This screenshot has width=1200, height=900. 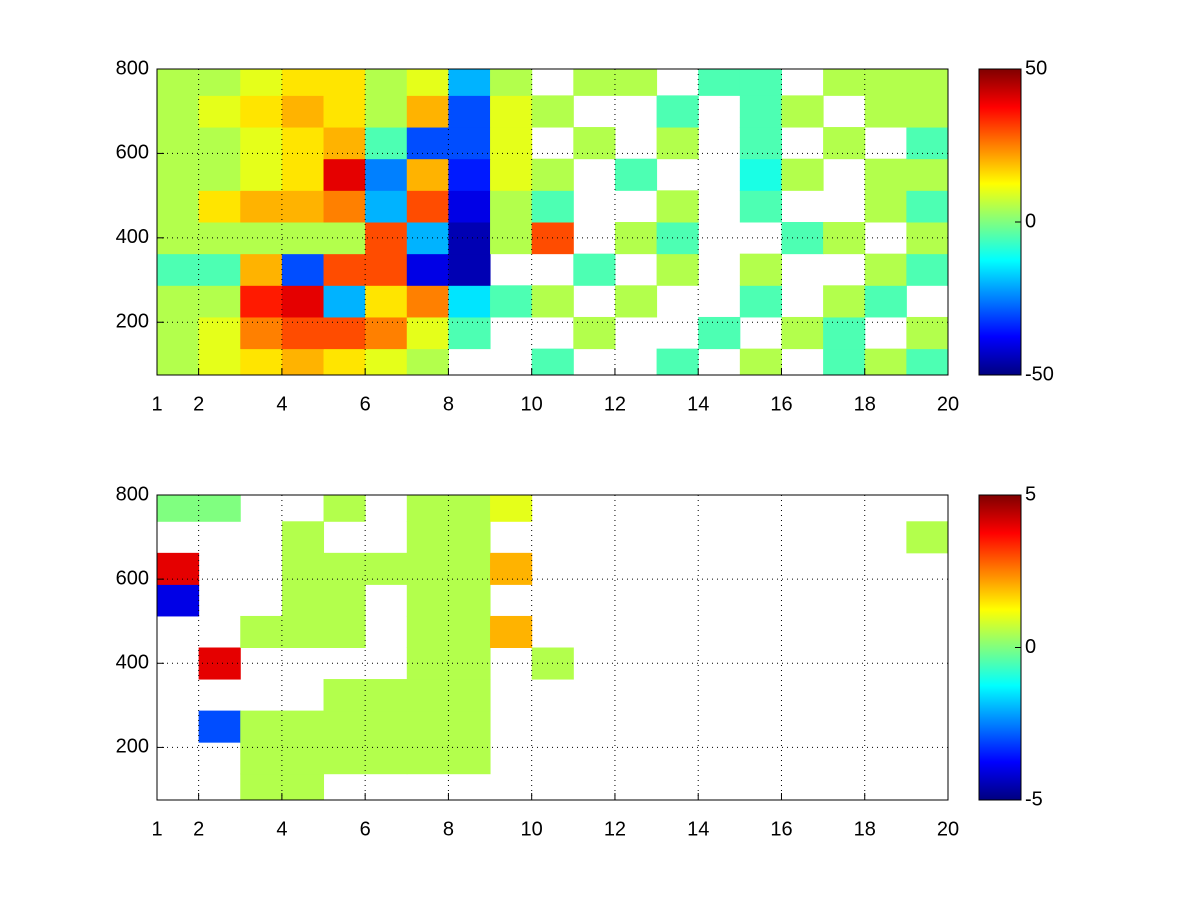 I want to click on x-tick-label: 6, so click(x=365, y=829).